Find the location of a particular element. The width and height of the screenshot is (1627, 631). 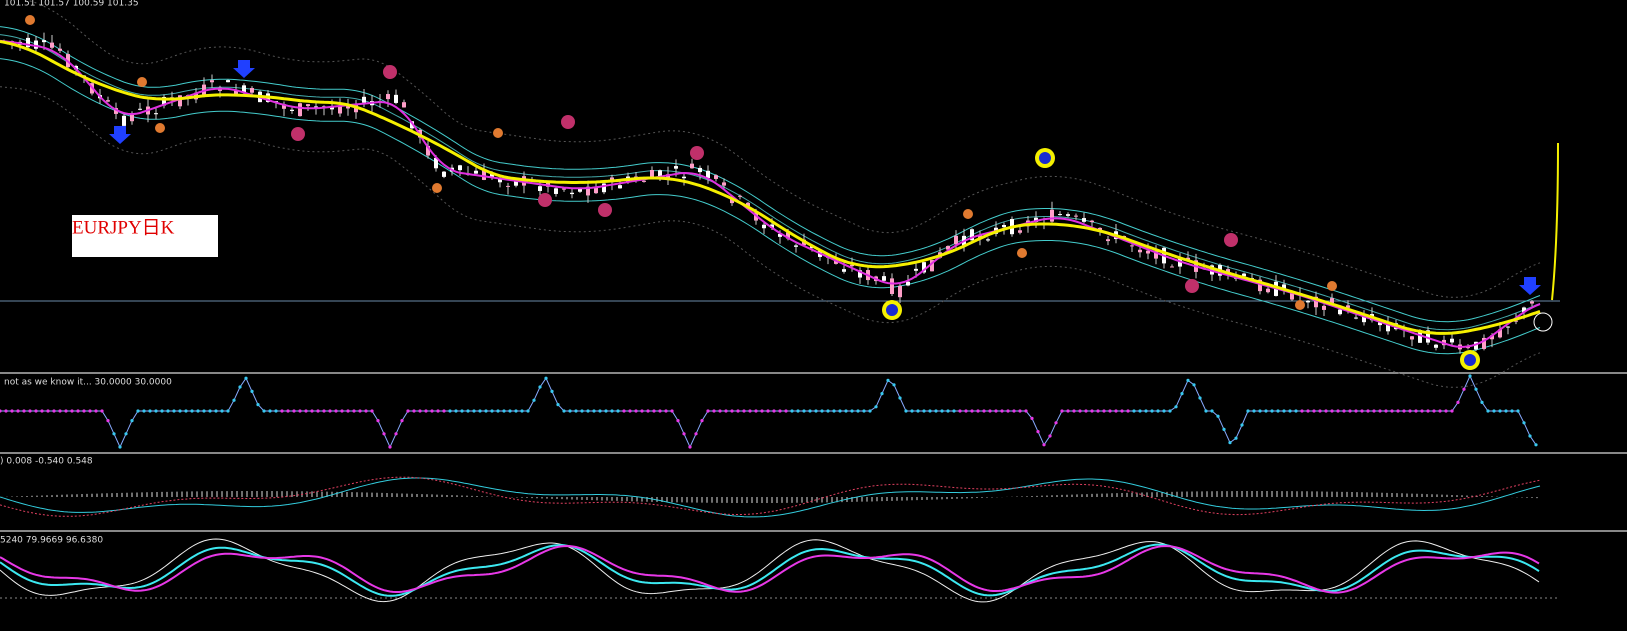

symbol-label: EURJPY日K is located at coordinates (123, 227).